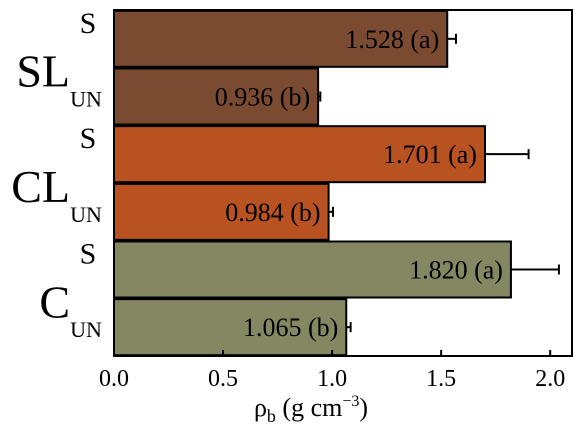 The height and width of the screenshot is (426, 575). Describe the element at coordinates (456, 270) in the screenshot. I see `data-label: 1.820 (a)` at that location.